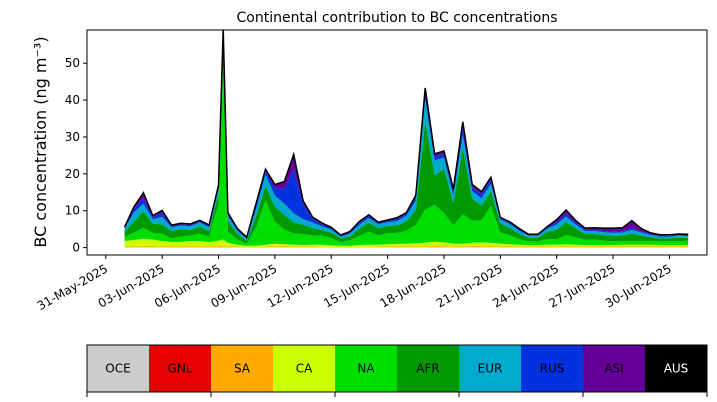 Image resolution: width=717 pixels, height=402 pixels. I want to click on legend-label-afr: AFR, so click(427, 369).